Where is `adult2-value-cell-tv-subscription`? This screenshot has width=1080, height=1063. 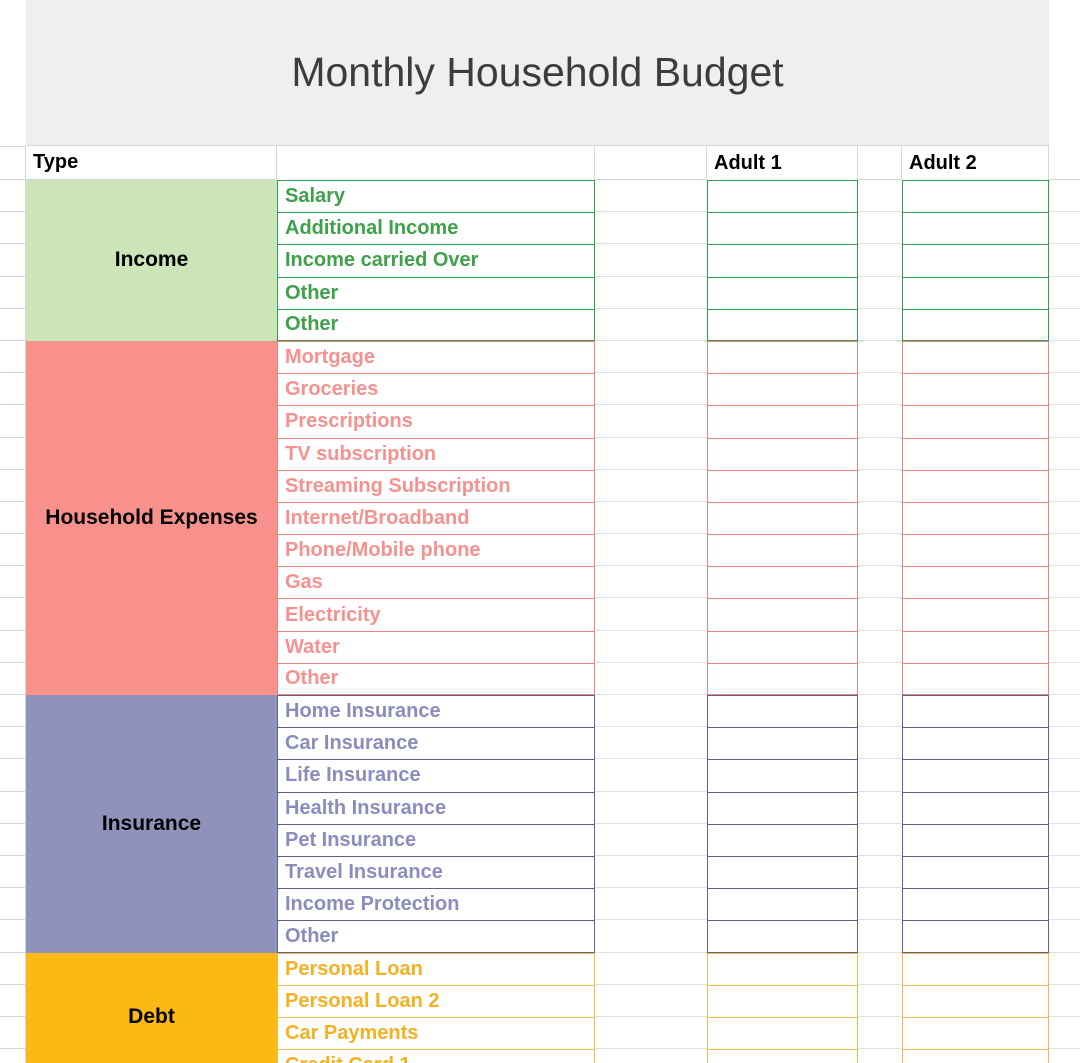 adult2-value-cell-tv-subscription is located at coordinates (975, 453).